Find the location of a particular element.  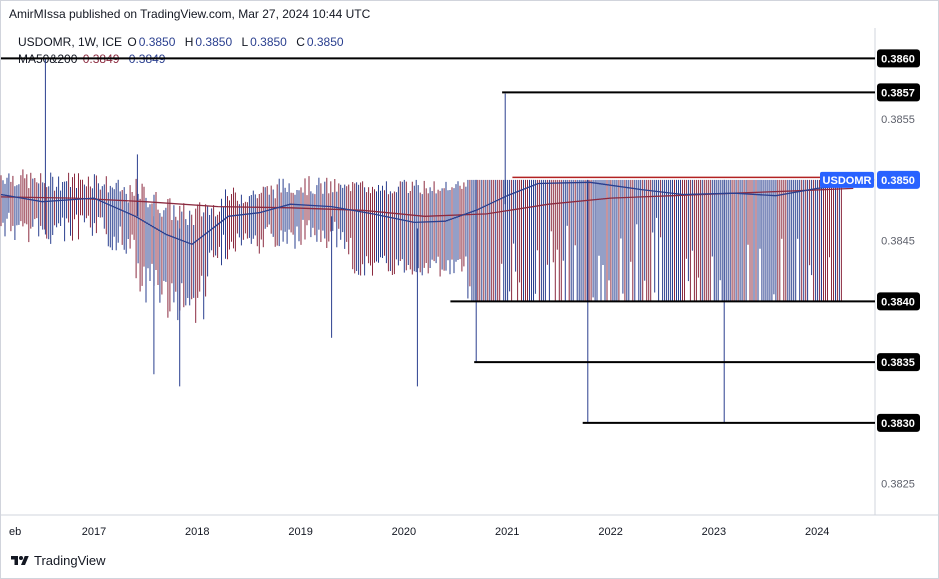

x-tick-label: 2024 is located at coordinates (817, 532).